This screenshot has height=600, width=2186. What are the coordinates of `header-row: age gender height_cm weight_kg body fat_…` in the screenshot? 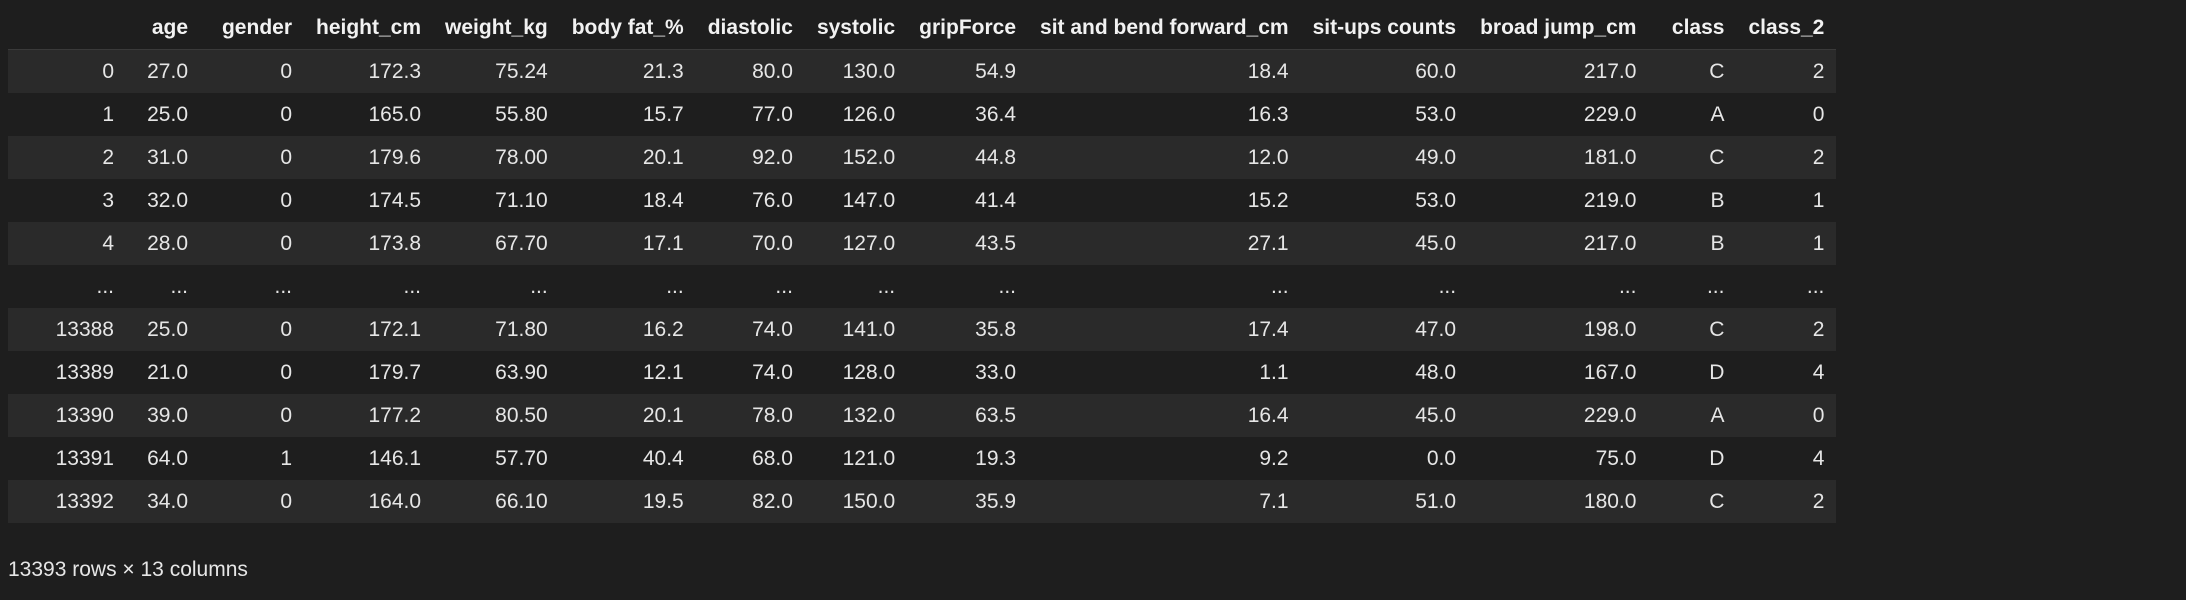 It's located at (922, 28).